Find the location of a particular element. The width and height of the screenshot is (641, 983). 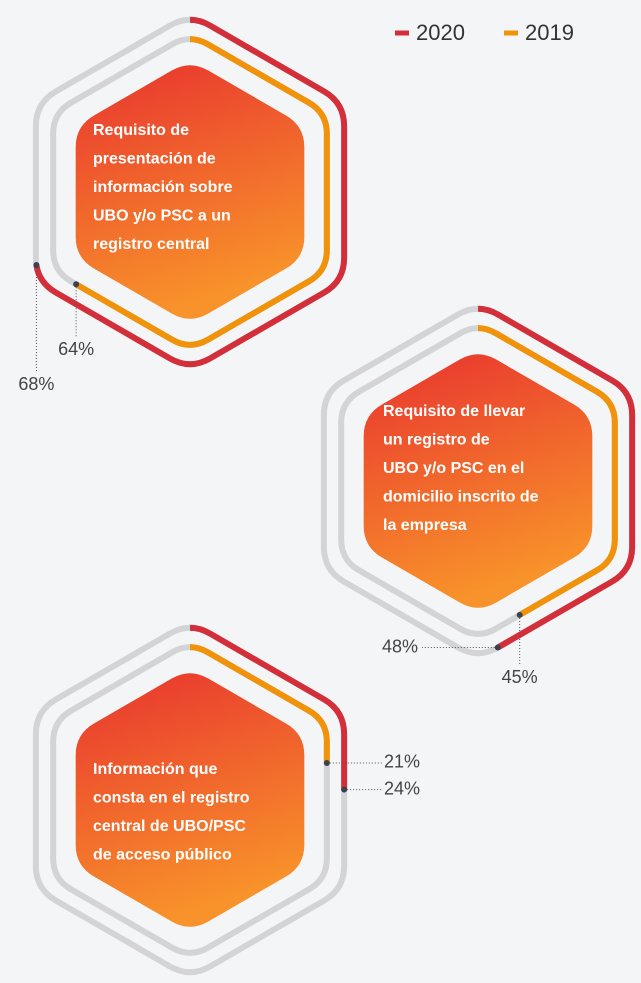

category-line: central de UBO/PSC is located at coordinates (169, 826).